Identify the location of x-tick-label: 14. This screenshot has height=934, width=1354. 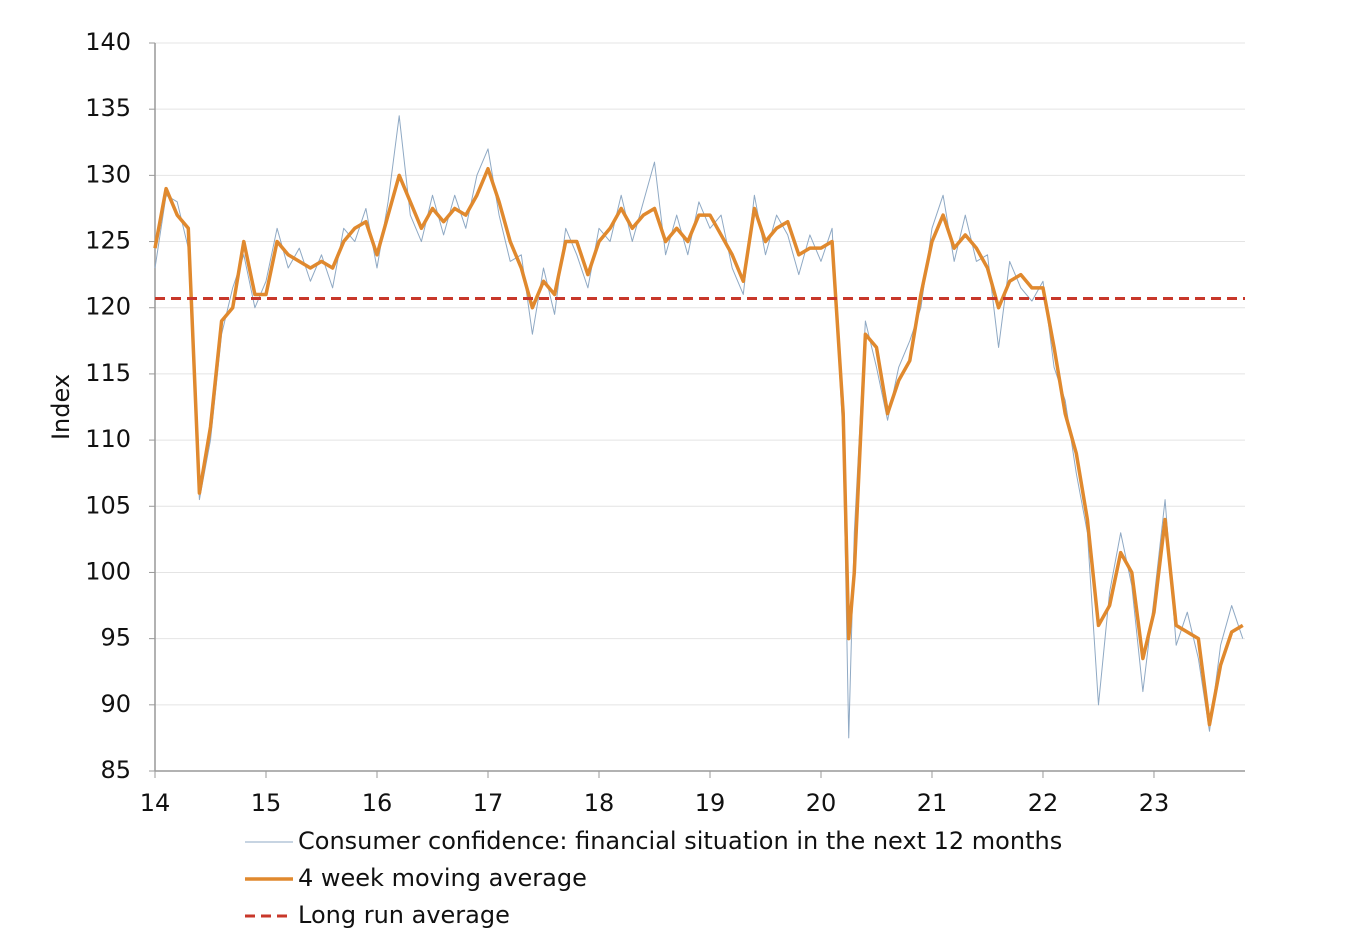
(155, 803).